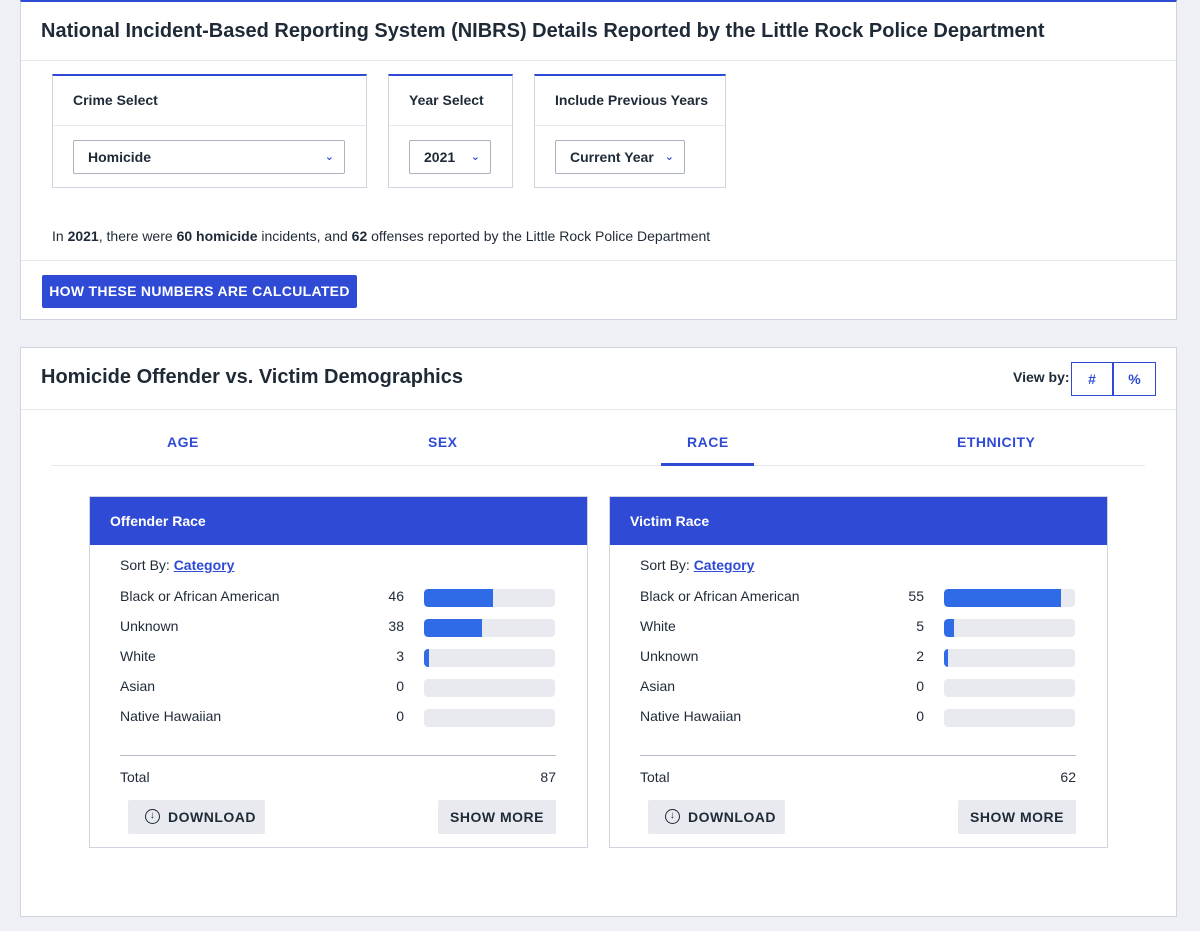  I want to click on race-count: 3, so click(400, 656).